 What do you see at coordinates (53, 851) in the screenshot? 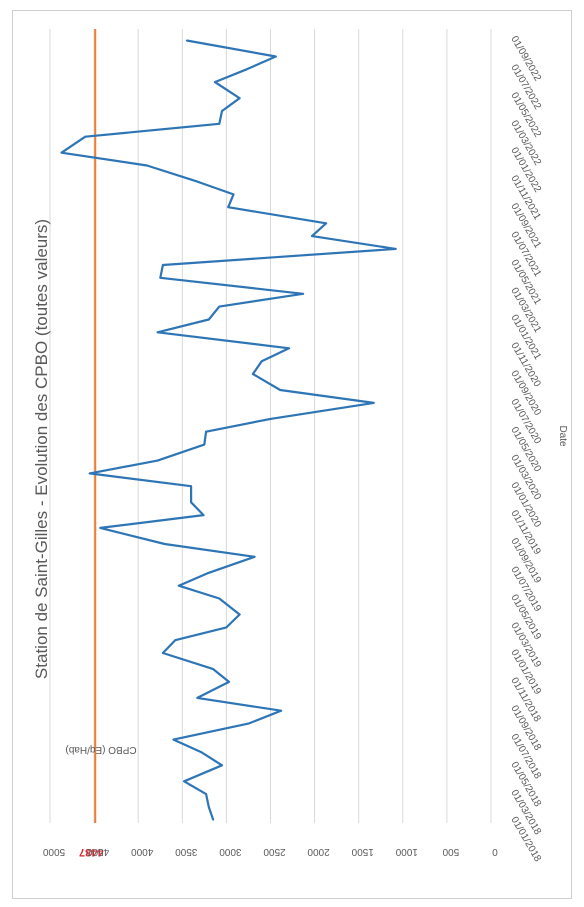
I see `y-tick-label: 5000` at bounding box center [53, 851].